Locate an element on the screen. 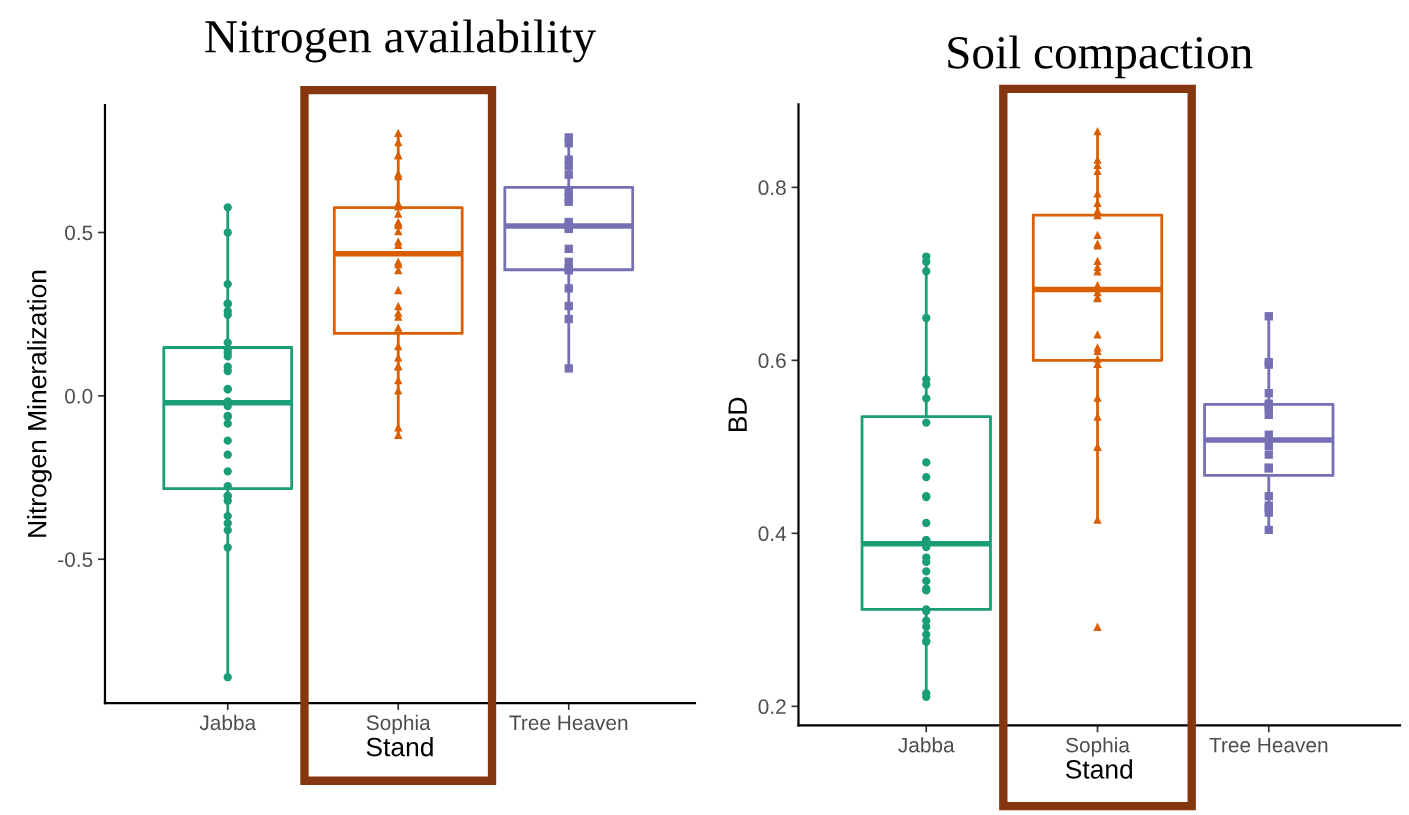 Image resolution: width=1409 pixels, height=815 pixels. y-tick-label: 0.2 is located at coordinates (772, 707).